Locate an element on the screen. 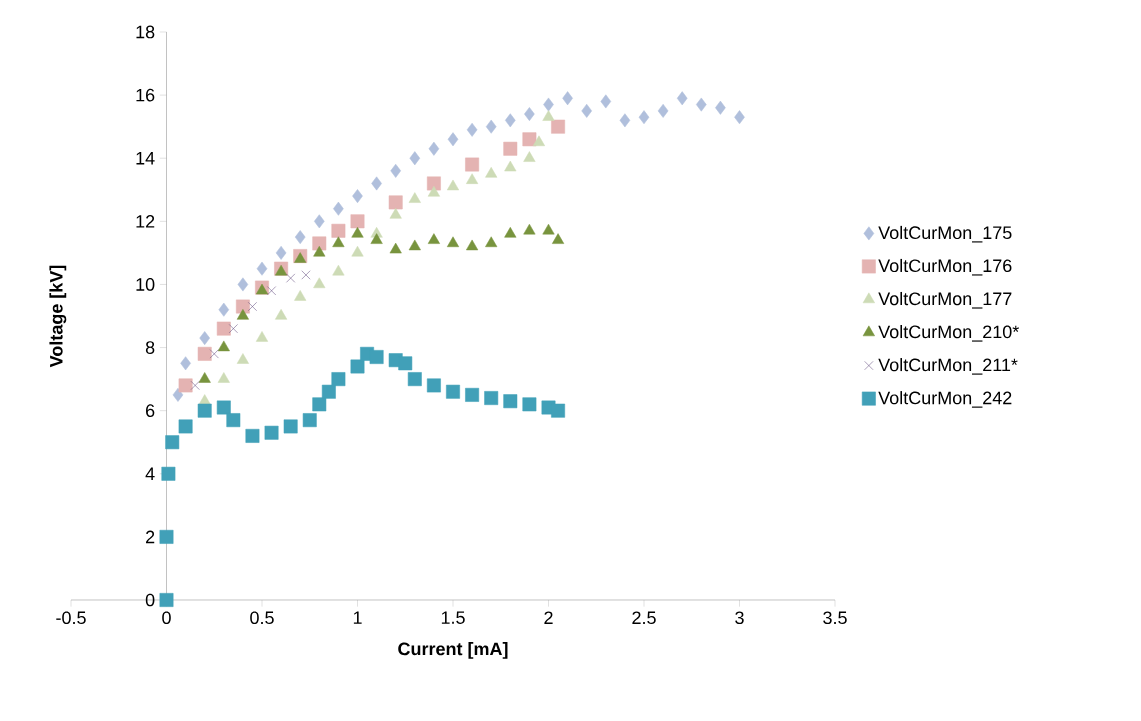  y-tick-label: 10 is located at coordinates (145, 284).